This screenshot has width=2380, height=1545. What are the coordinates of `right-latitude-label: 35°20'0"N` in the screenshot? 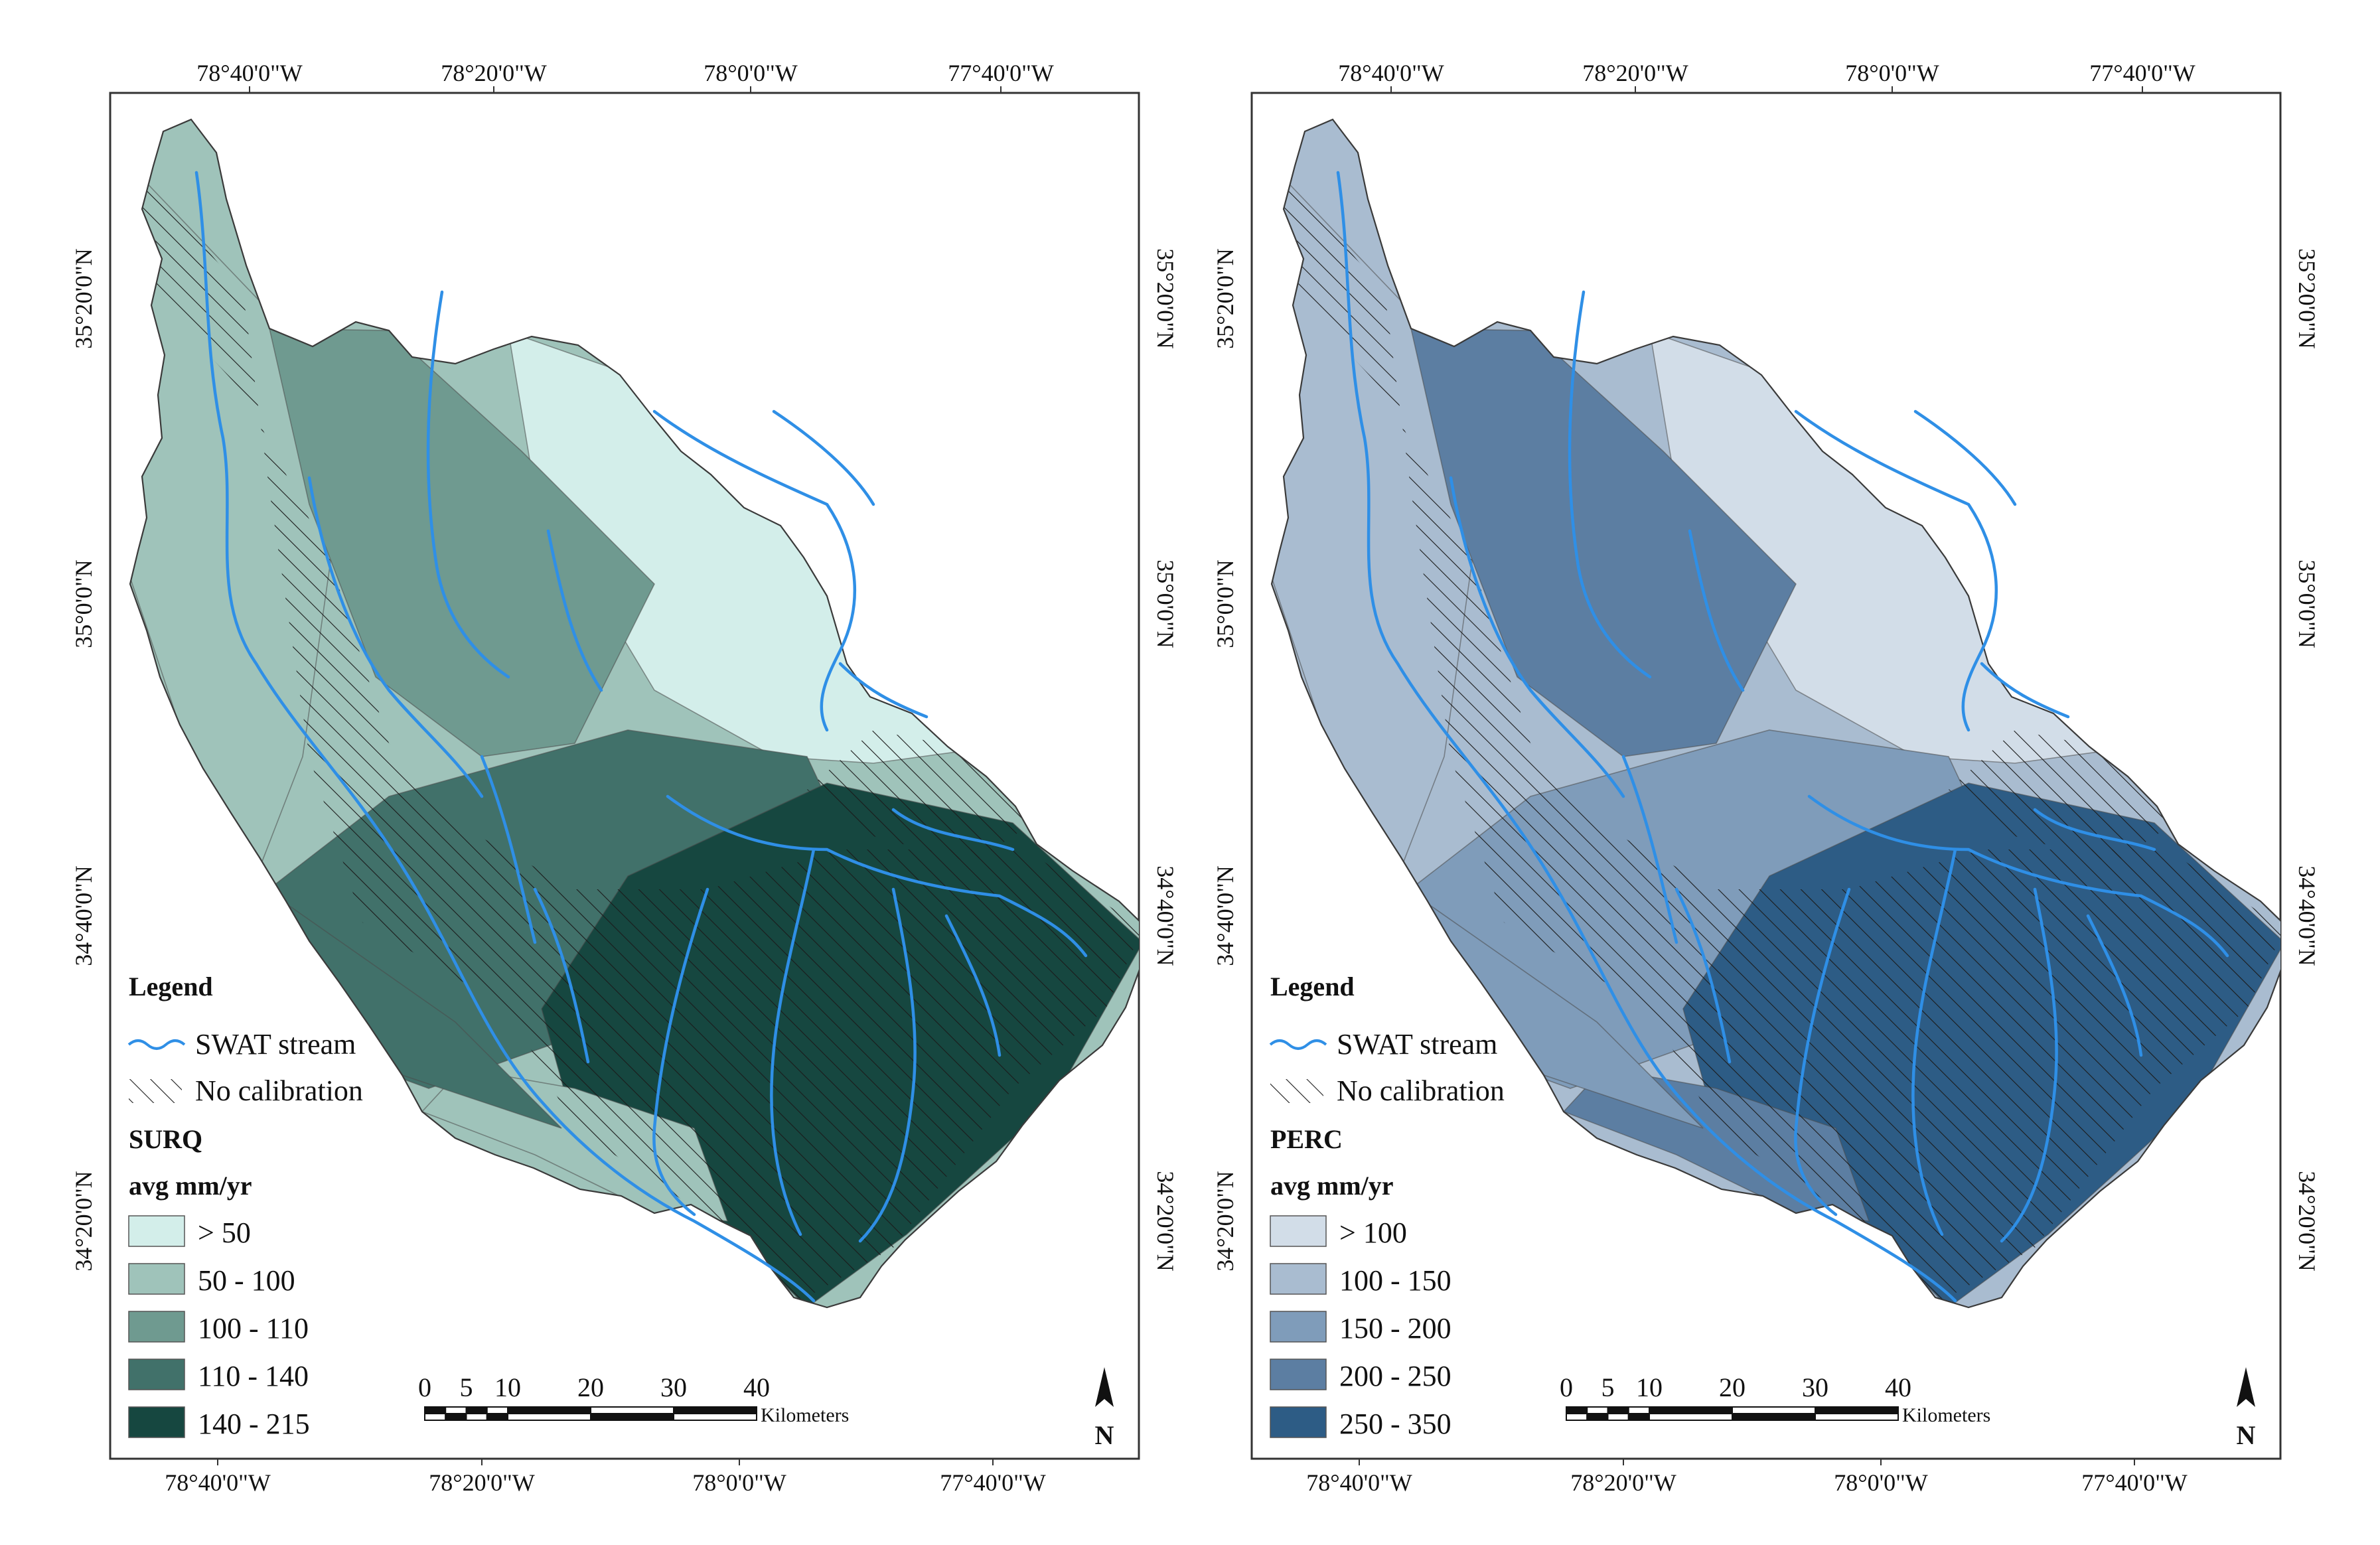 It's located at (1165, 298).